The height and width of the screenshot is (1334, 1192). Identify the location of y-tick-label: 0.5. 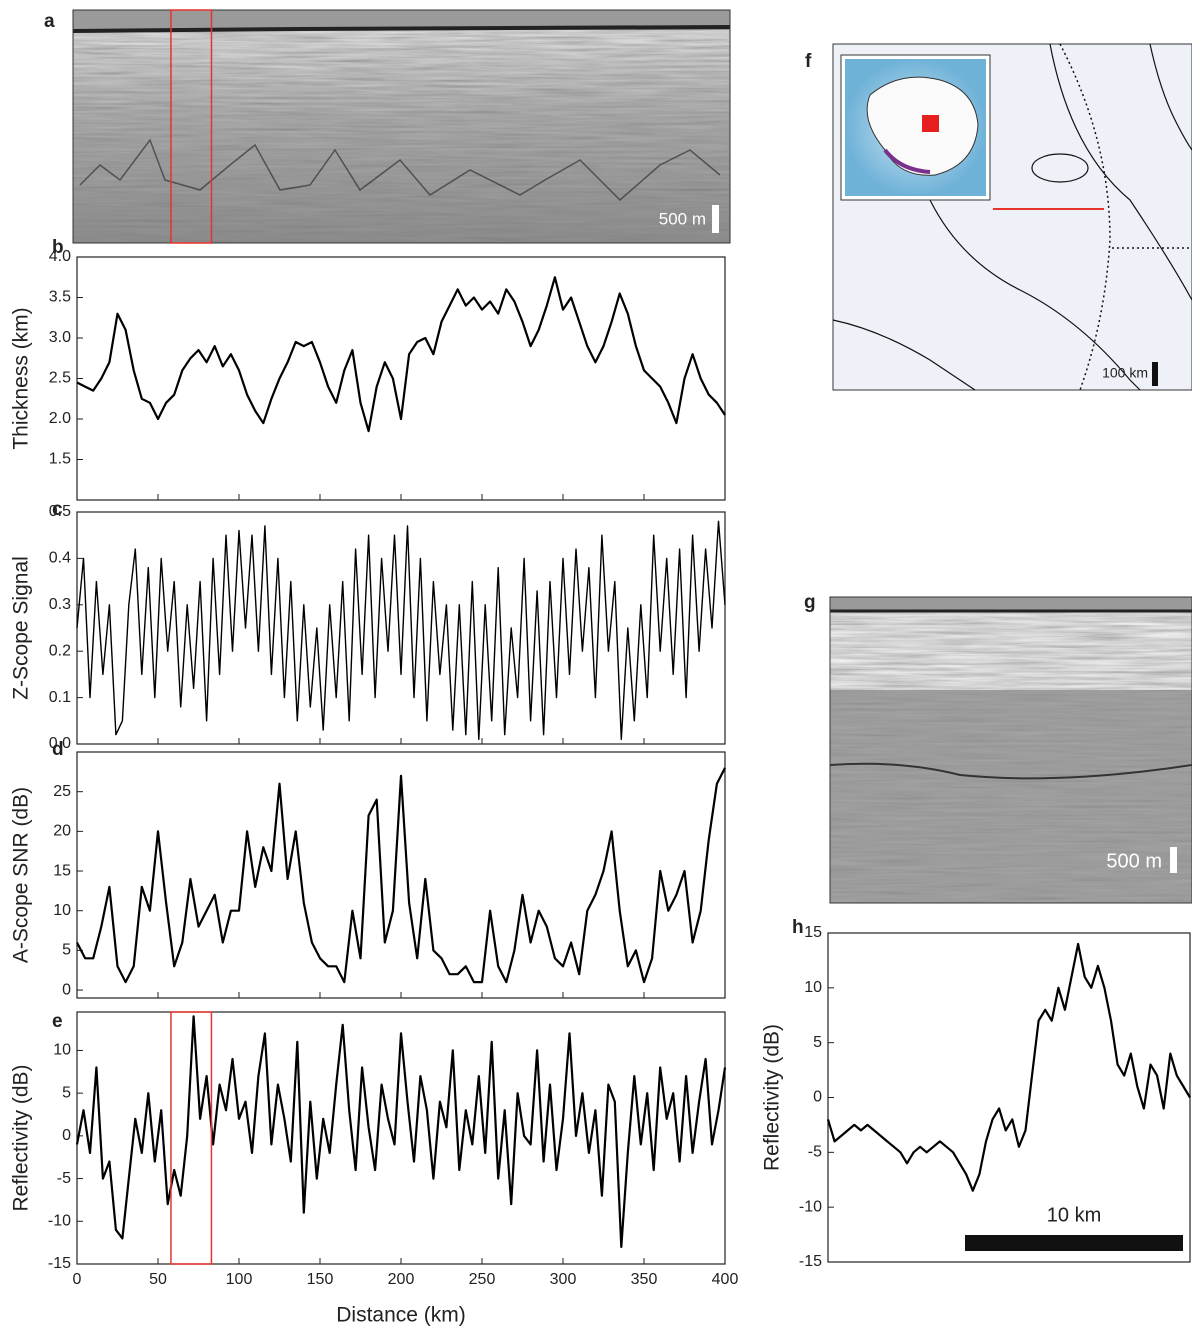
(60, 511).